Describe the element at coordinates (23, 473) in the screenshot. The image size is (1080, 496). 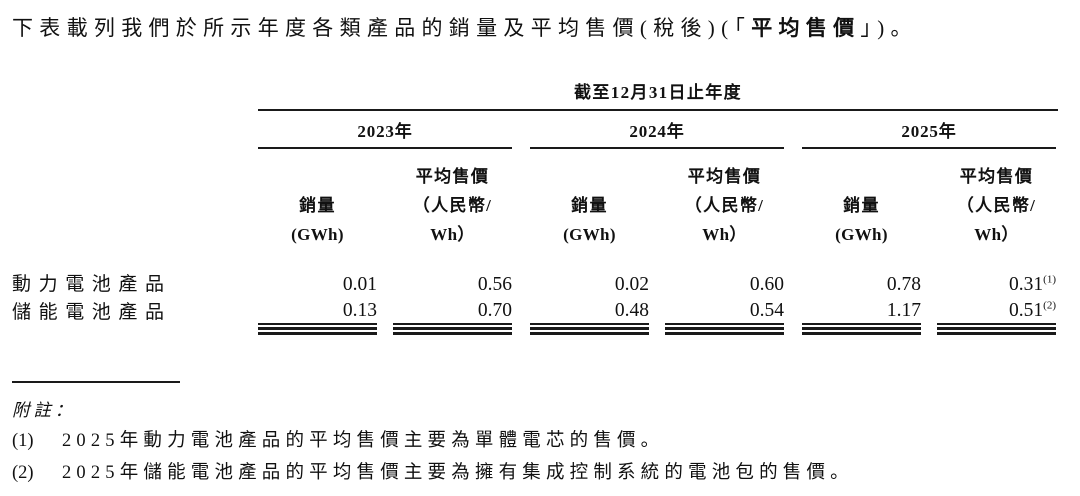
I see `footnote-marker: (2)` at that location.